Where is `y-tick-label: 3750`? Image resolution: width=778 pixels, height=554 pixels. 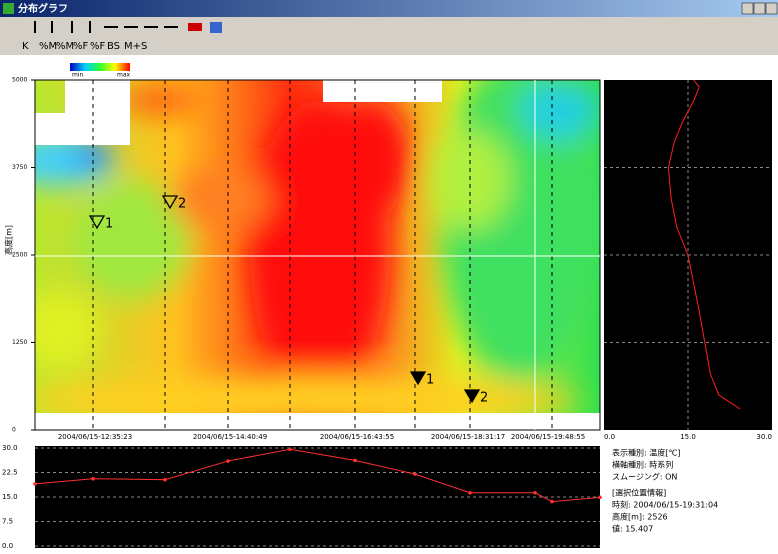 y-tick-label: 3750 is located at coordinates (19, 167).